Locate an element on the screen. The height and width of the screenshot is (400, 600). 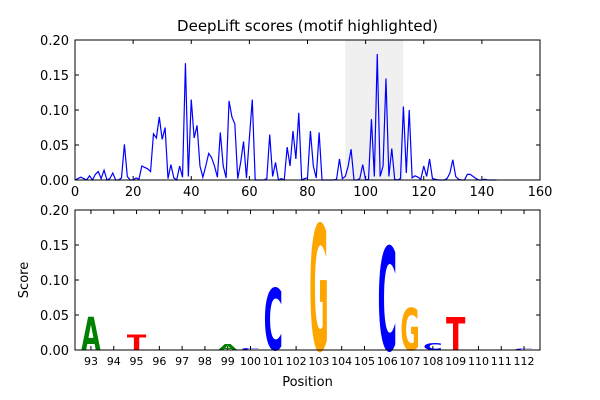
x-tick-label: 20 is located at coordinates (133, 192).